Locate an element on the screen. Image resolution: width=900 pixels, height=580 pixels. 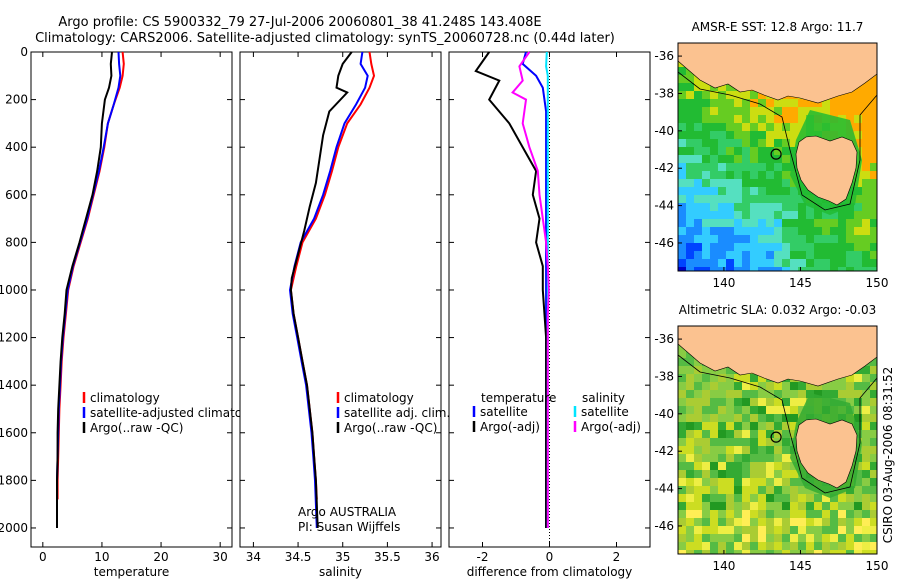
sst-map: 140 145 150 -36 -38 -40 -42 -44 -46 AMSR-E SST is located at coordinates (771, 155).